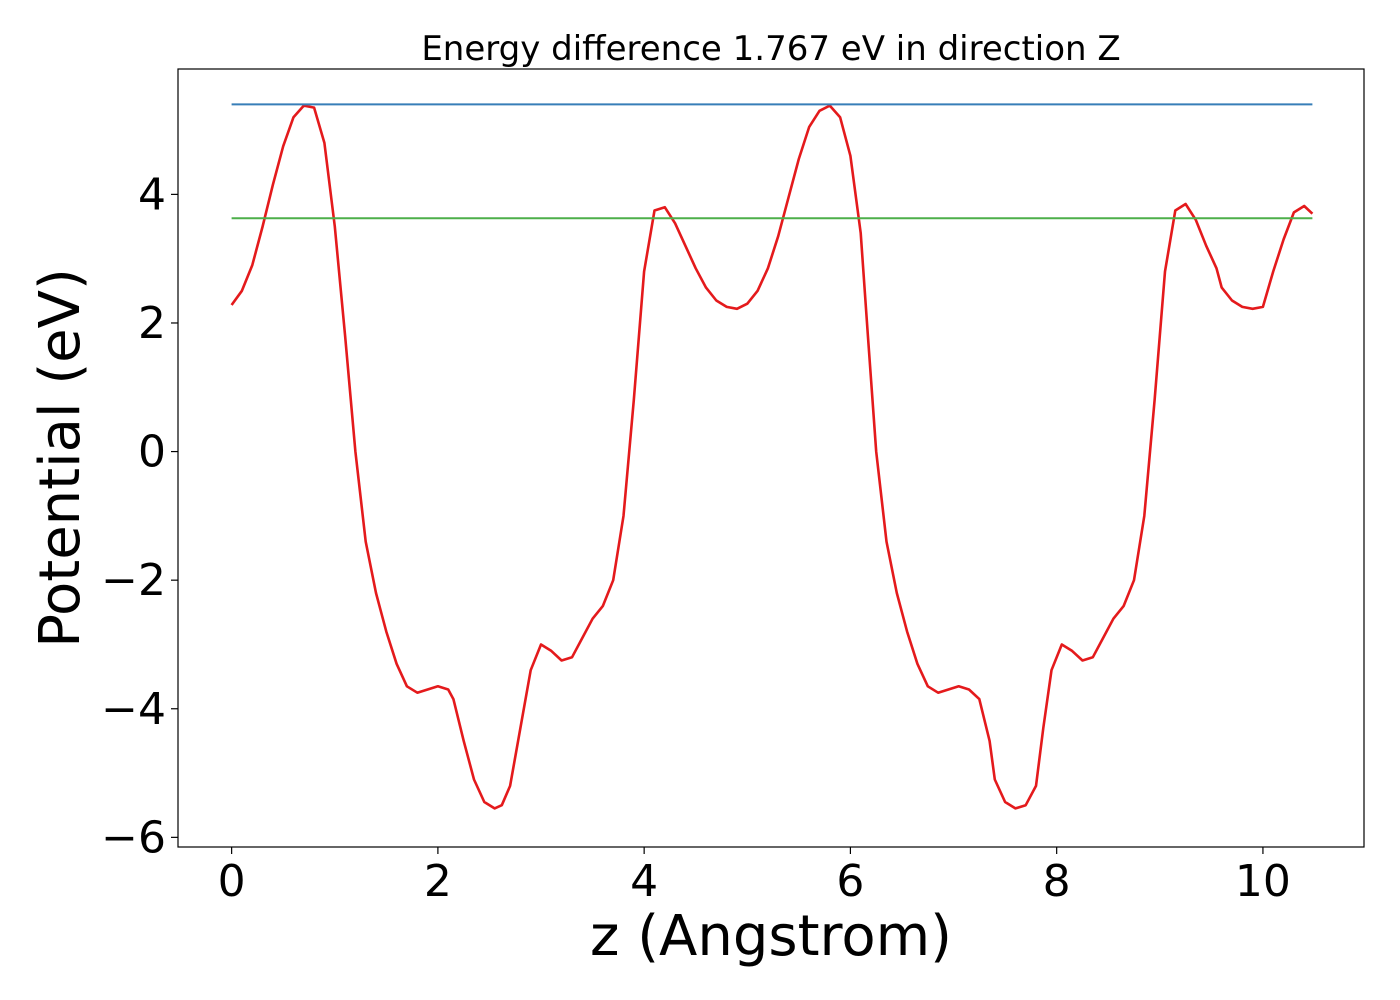 The width and height of the screenshot is (1400, 1000). Describe the element at coordinates (754, 877) in the screenshot. I see `x-axis-ticks: 0 2 4 6 8 10` at that location.